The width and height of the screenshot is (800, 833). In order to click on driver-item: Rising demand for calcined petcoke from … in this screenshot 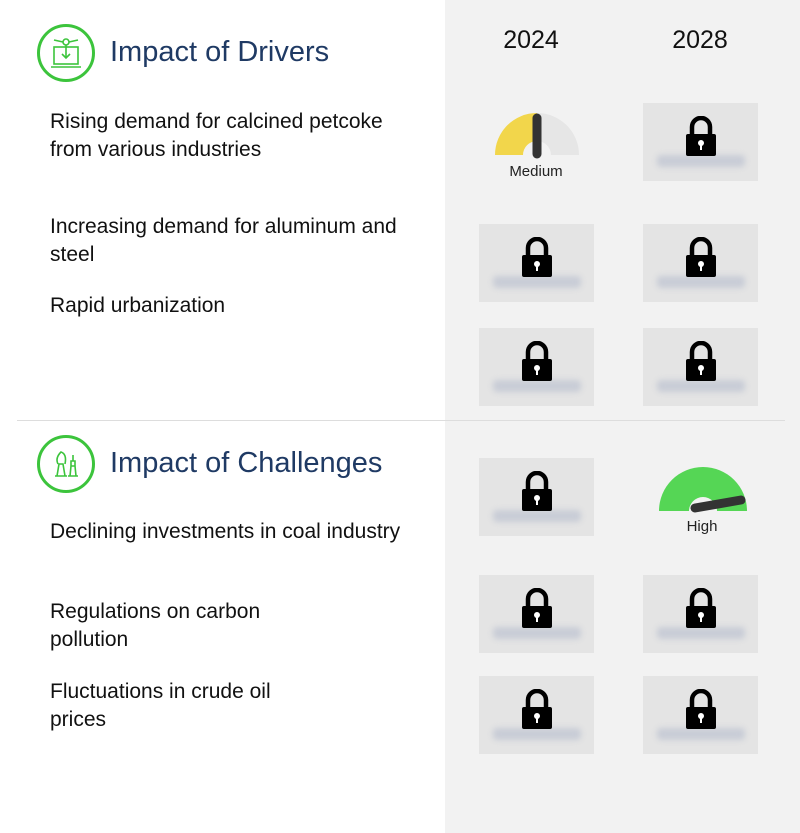, I will do `click(216, 135)`.